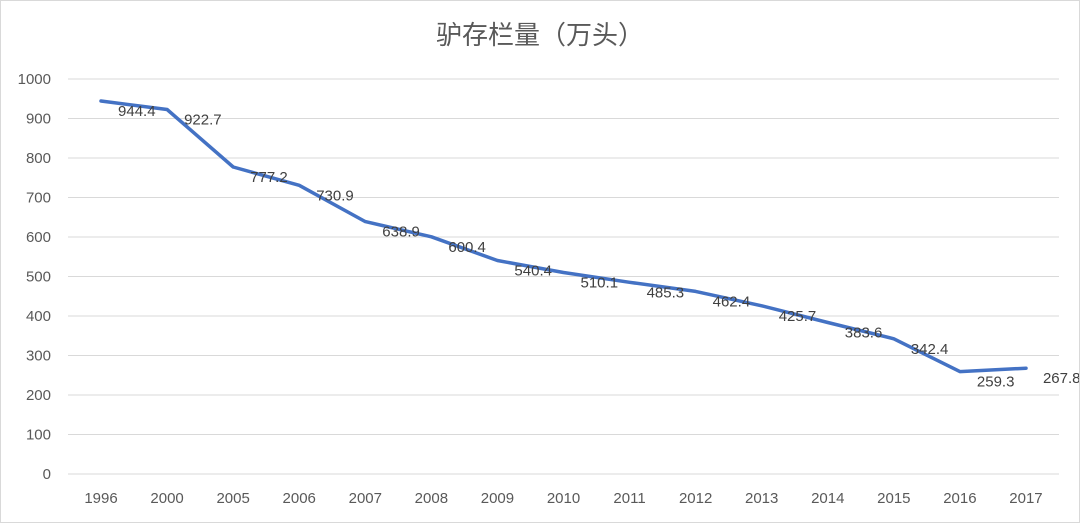  What do you see at coordinates (38, 277) in the screenshot?
I see `y-tick-label: 500` at bounding box center [38, 277].